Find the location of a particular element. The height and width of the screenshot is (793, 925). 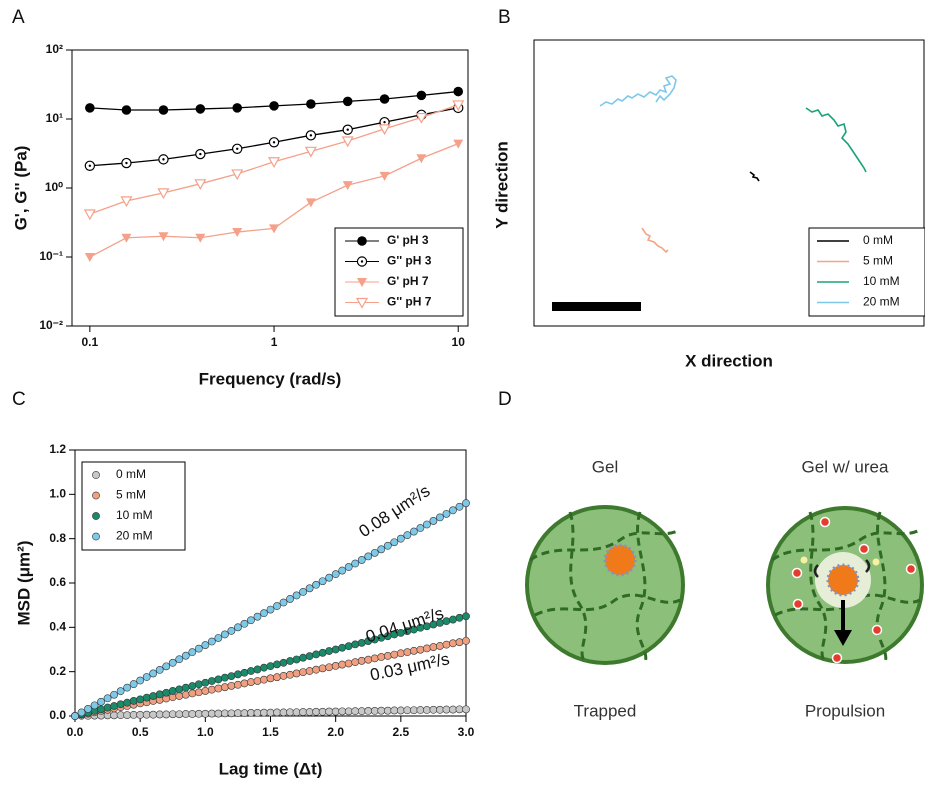

y-tick-label: 0.0 is located at coordinates (57, 715).